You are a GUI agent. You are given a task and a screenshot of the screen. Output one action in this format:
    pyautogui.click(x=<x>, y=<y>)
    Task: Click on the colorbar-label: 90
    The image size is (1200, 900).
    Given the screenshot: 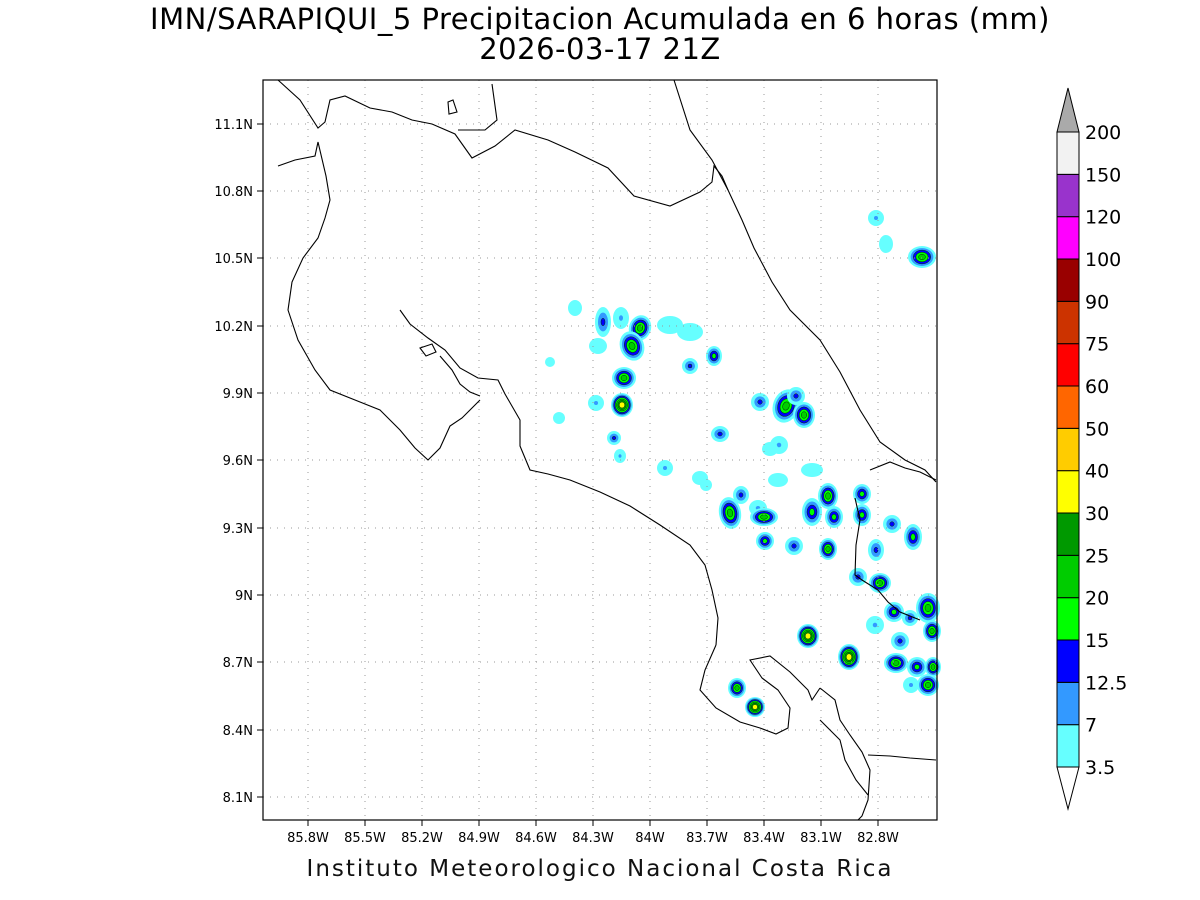 What is the action you would take?
    pyautogui.click(x=1097, y=302)
    